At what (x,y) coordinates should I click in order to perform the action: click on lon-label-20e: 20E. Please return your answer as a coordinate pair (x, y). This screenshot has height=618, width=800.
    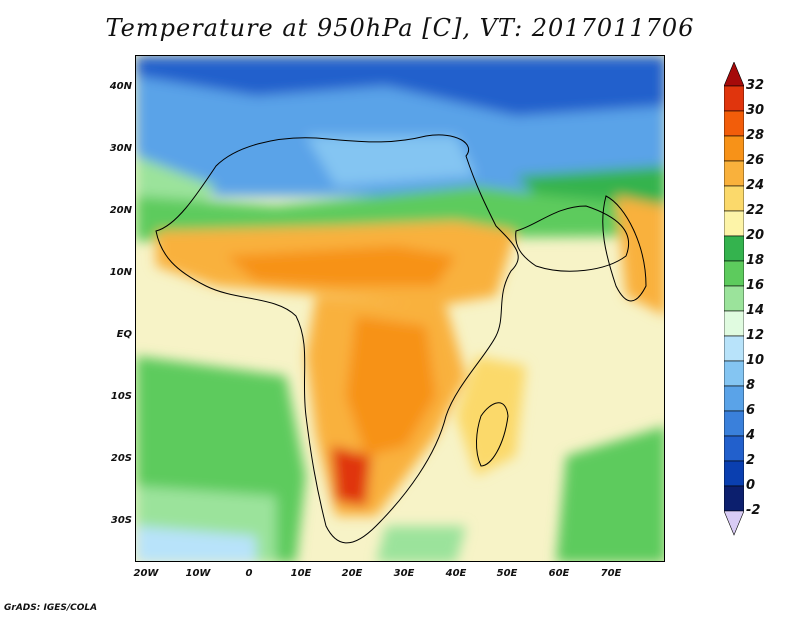
    Looking at the image, I should click on (352, 573).